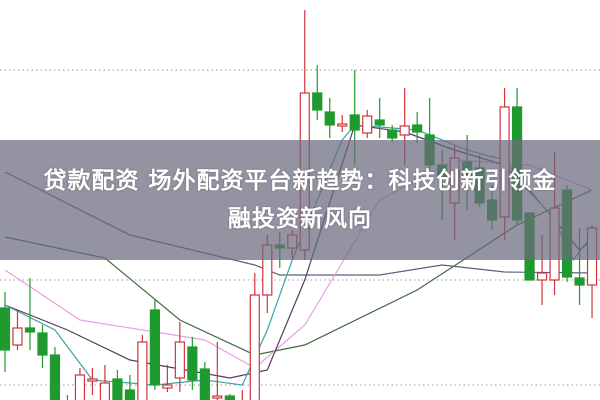 Image resolution: width=600 pixels, height=400 pixels. Describe the element at coordinates (300, 181) in the screenshot. I see `title-line-1: 贷款配资 场外配资平台新趋势：科技创新引领金` at that location.